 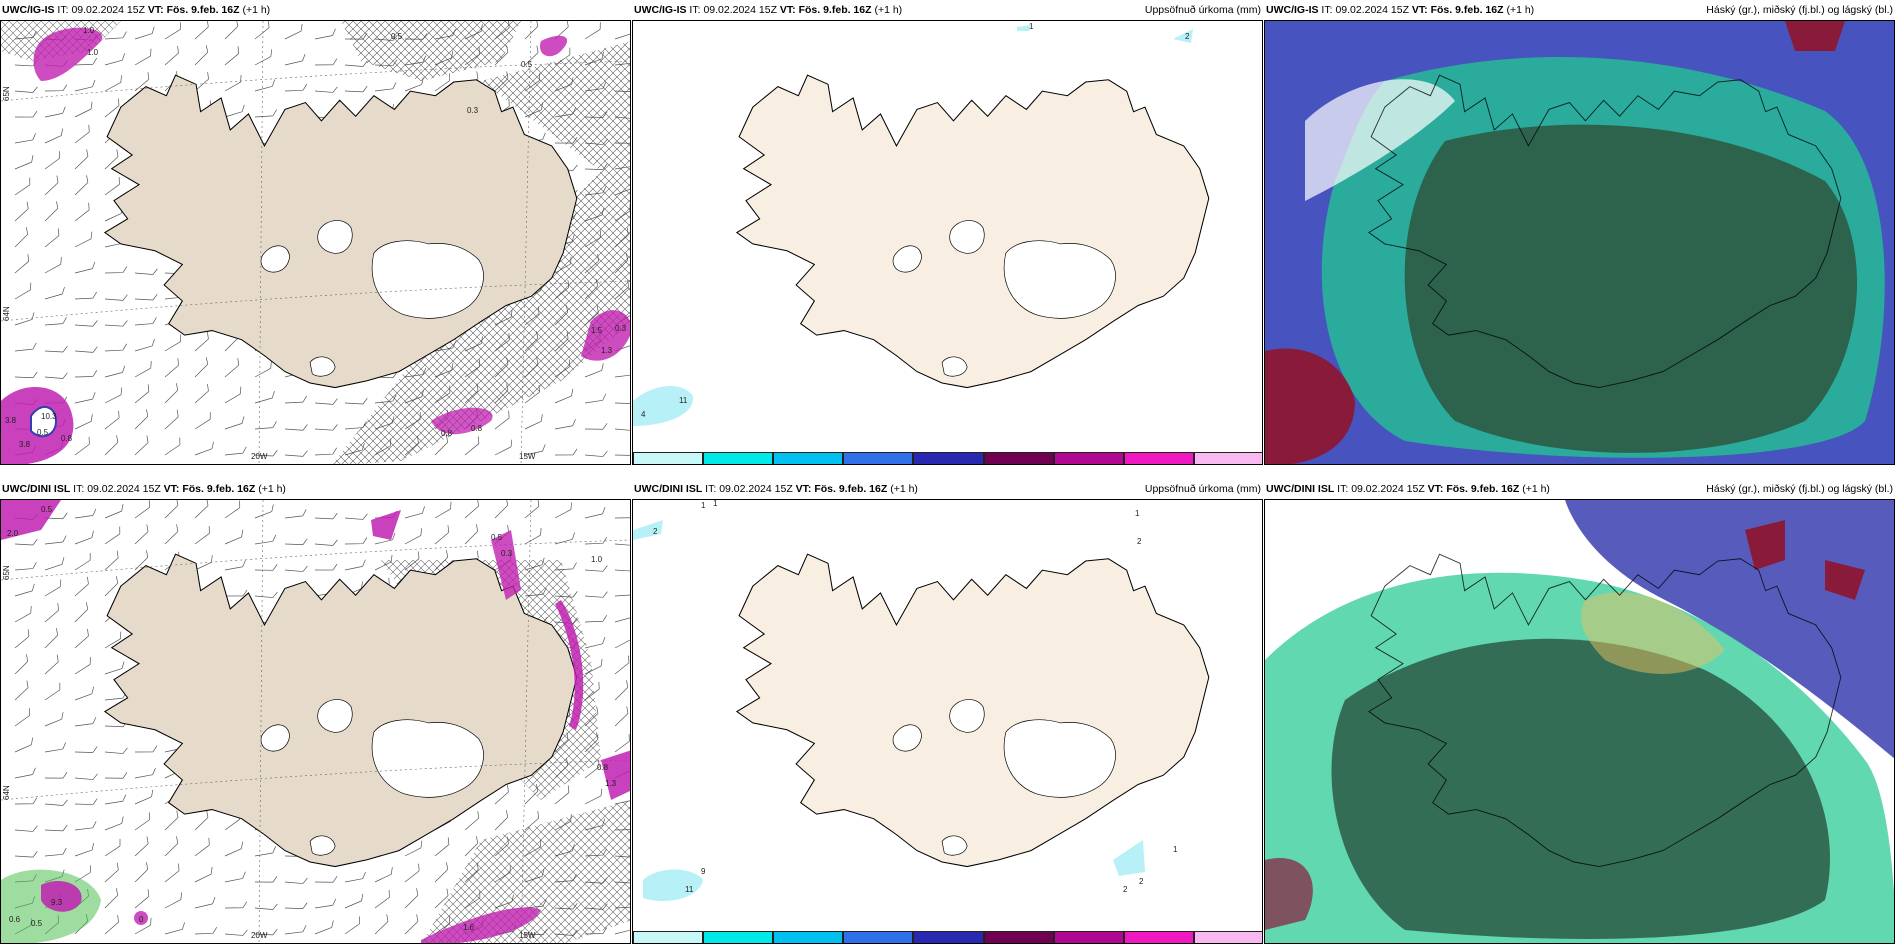 I want to click on lat-label: 65N, so click(x=6, y=93).